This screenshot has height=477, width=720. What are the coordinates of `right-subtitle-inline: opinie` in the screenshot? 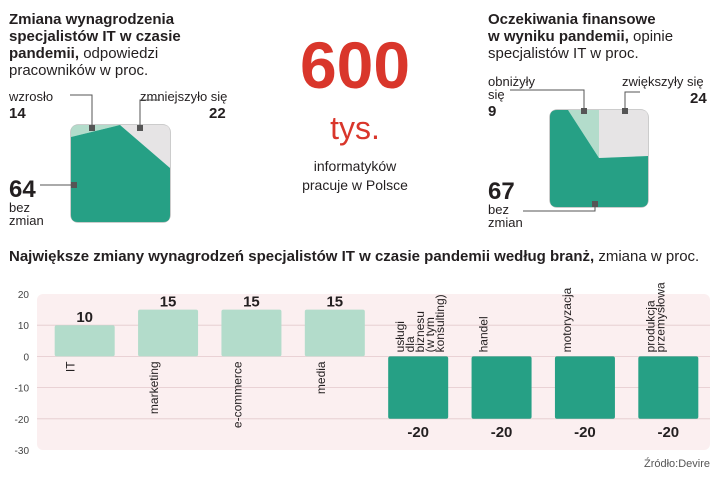 It's located at (653, 36).